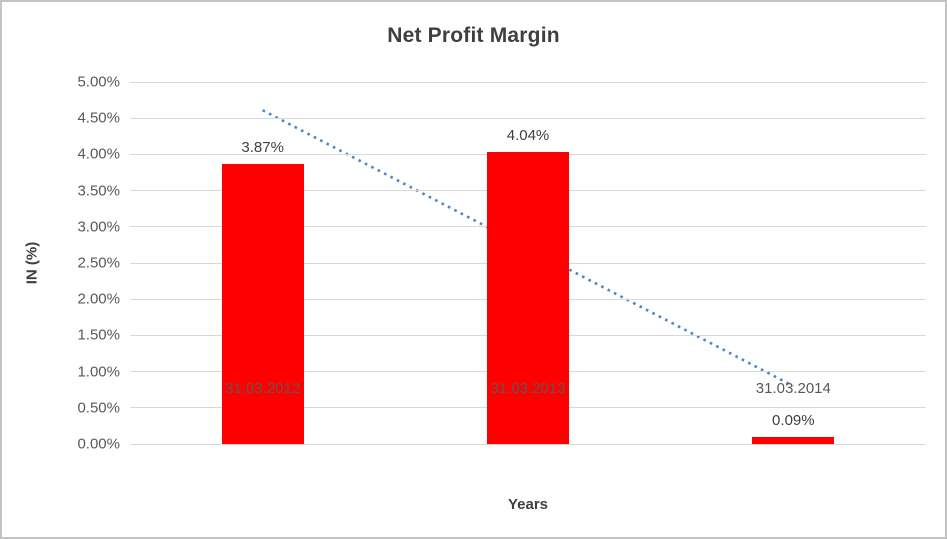 The height and width of the screenshot is (539, 947). I want to click on bar-data-label: 4.04%, so click(528, 135).